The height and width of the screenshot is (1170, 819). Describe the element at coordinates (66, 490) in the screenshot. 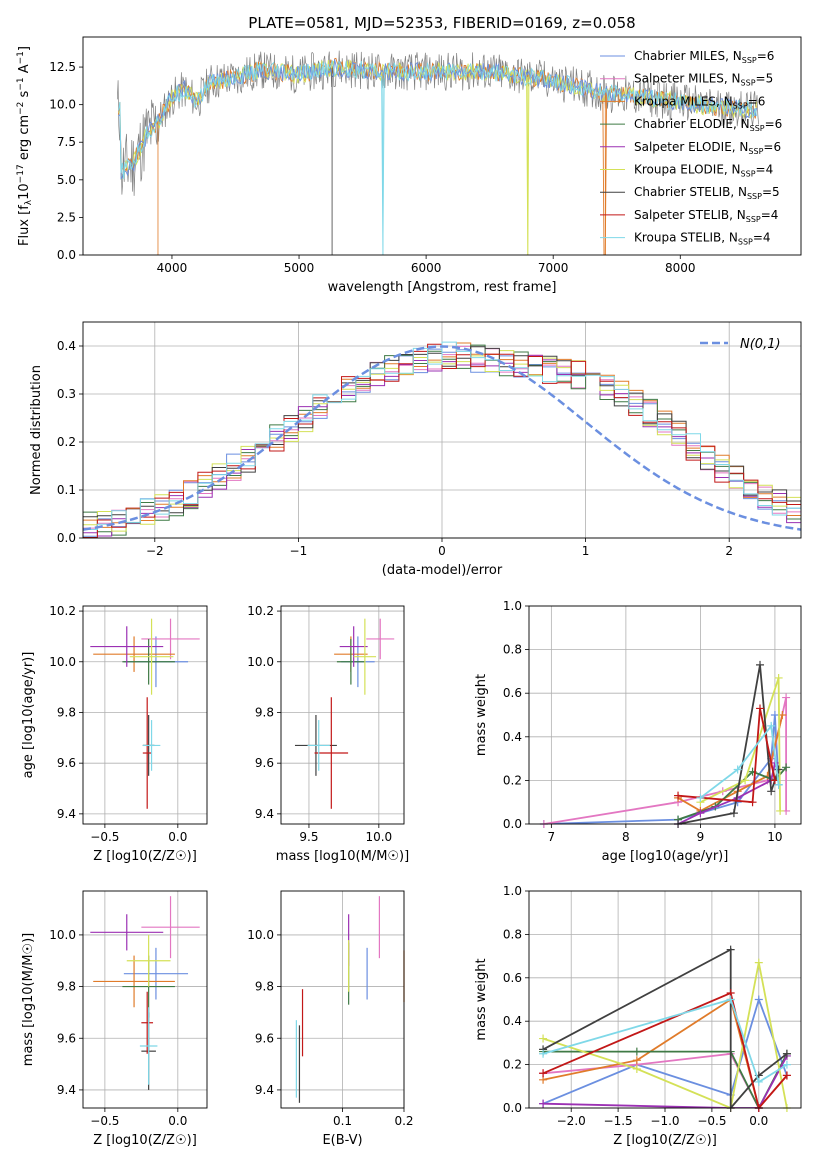

I see `y-tick-label: 0.1` at that location.